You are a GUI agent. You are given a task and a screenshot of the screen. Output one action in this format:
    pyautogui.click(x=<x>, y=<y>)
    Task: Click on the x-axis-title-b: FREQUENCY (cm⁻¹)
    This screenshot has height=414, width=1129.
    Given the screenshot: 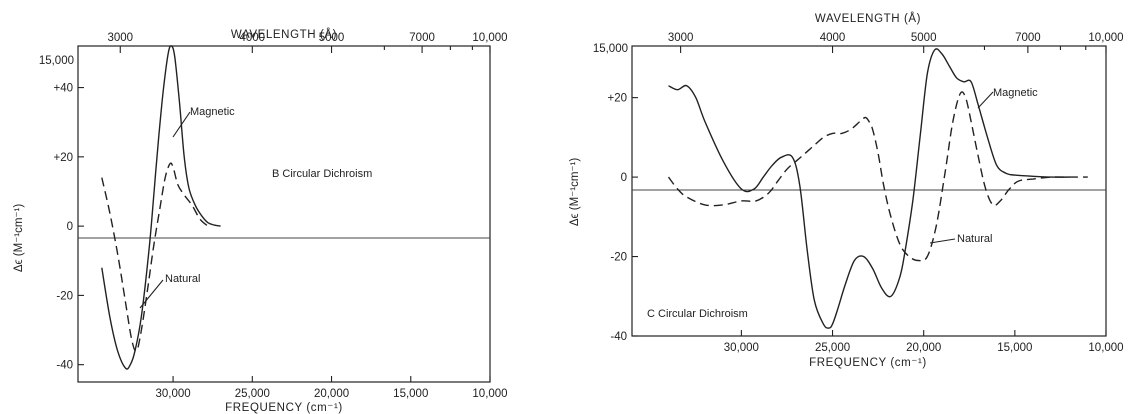 What is the action you would take?
    pyautogui.click(x=284, y=408)
    